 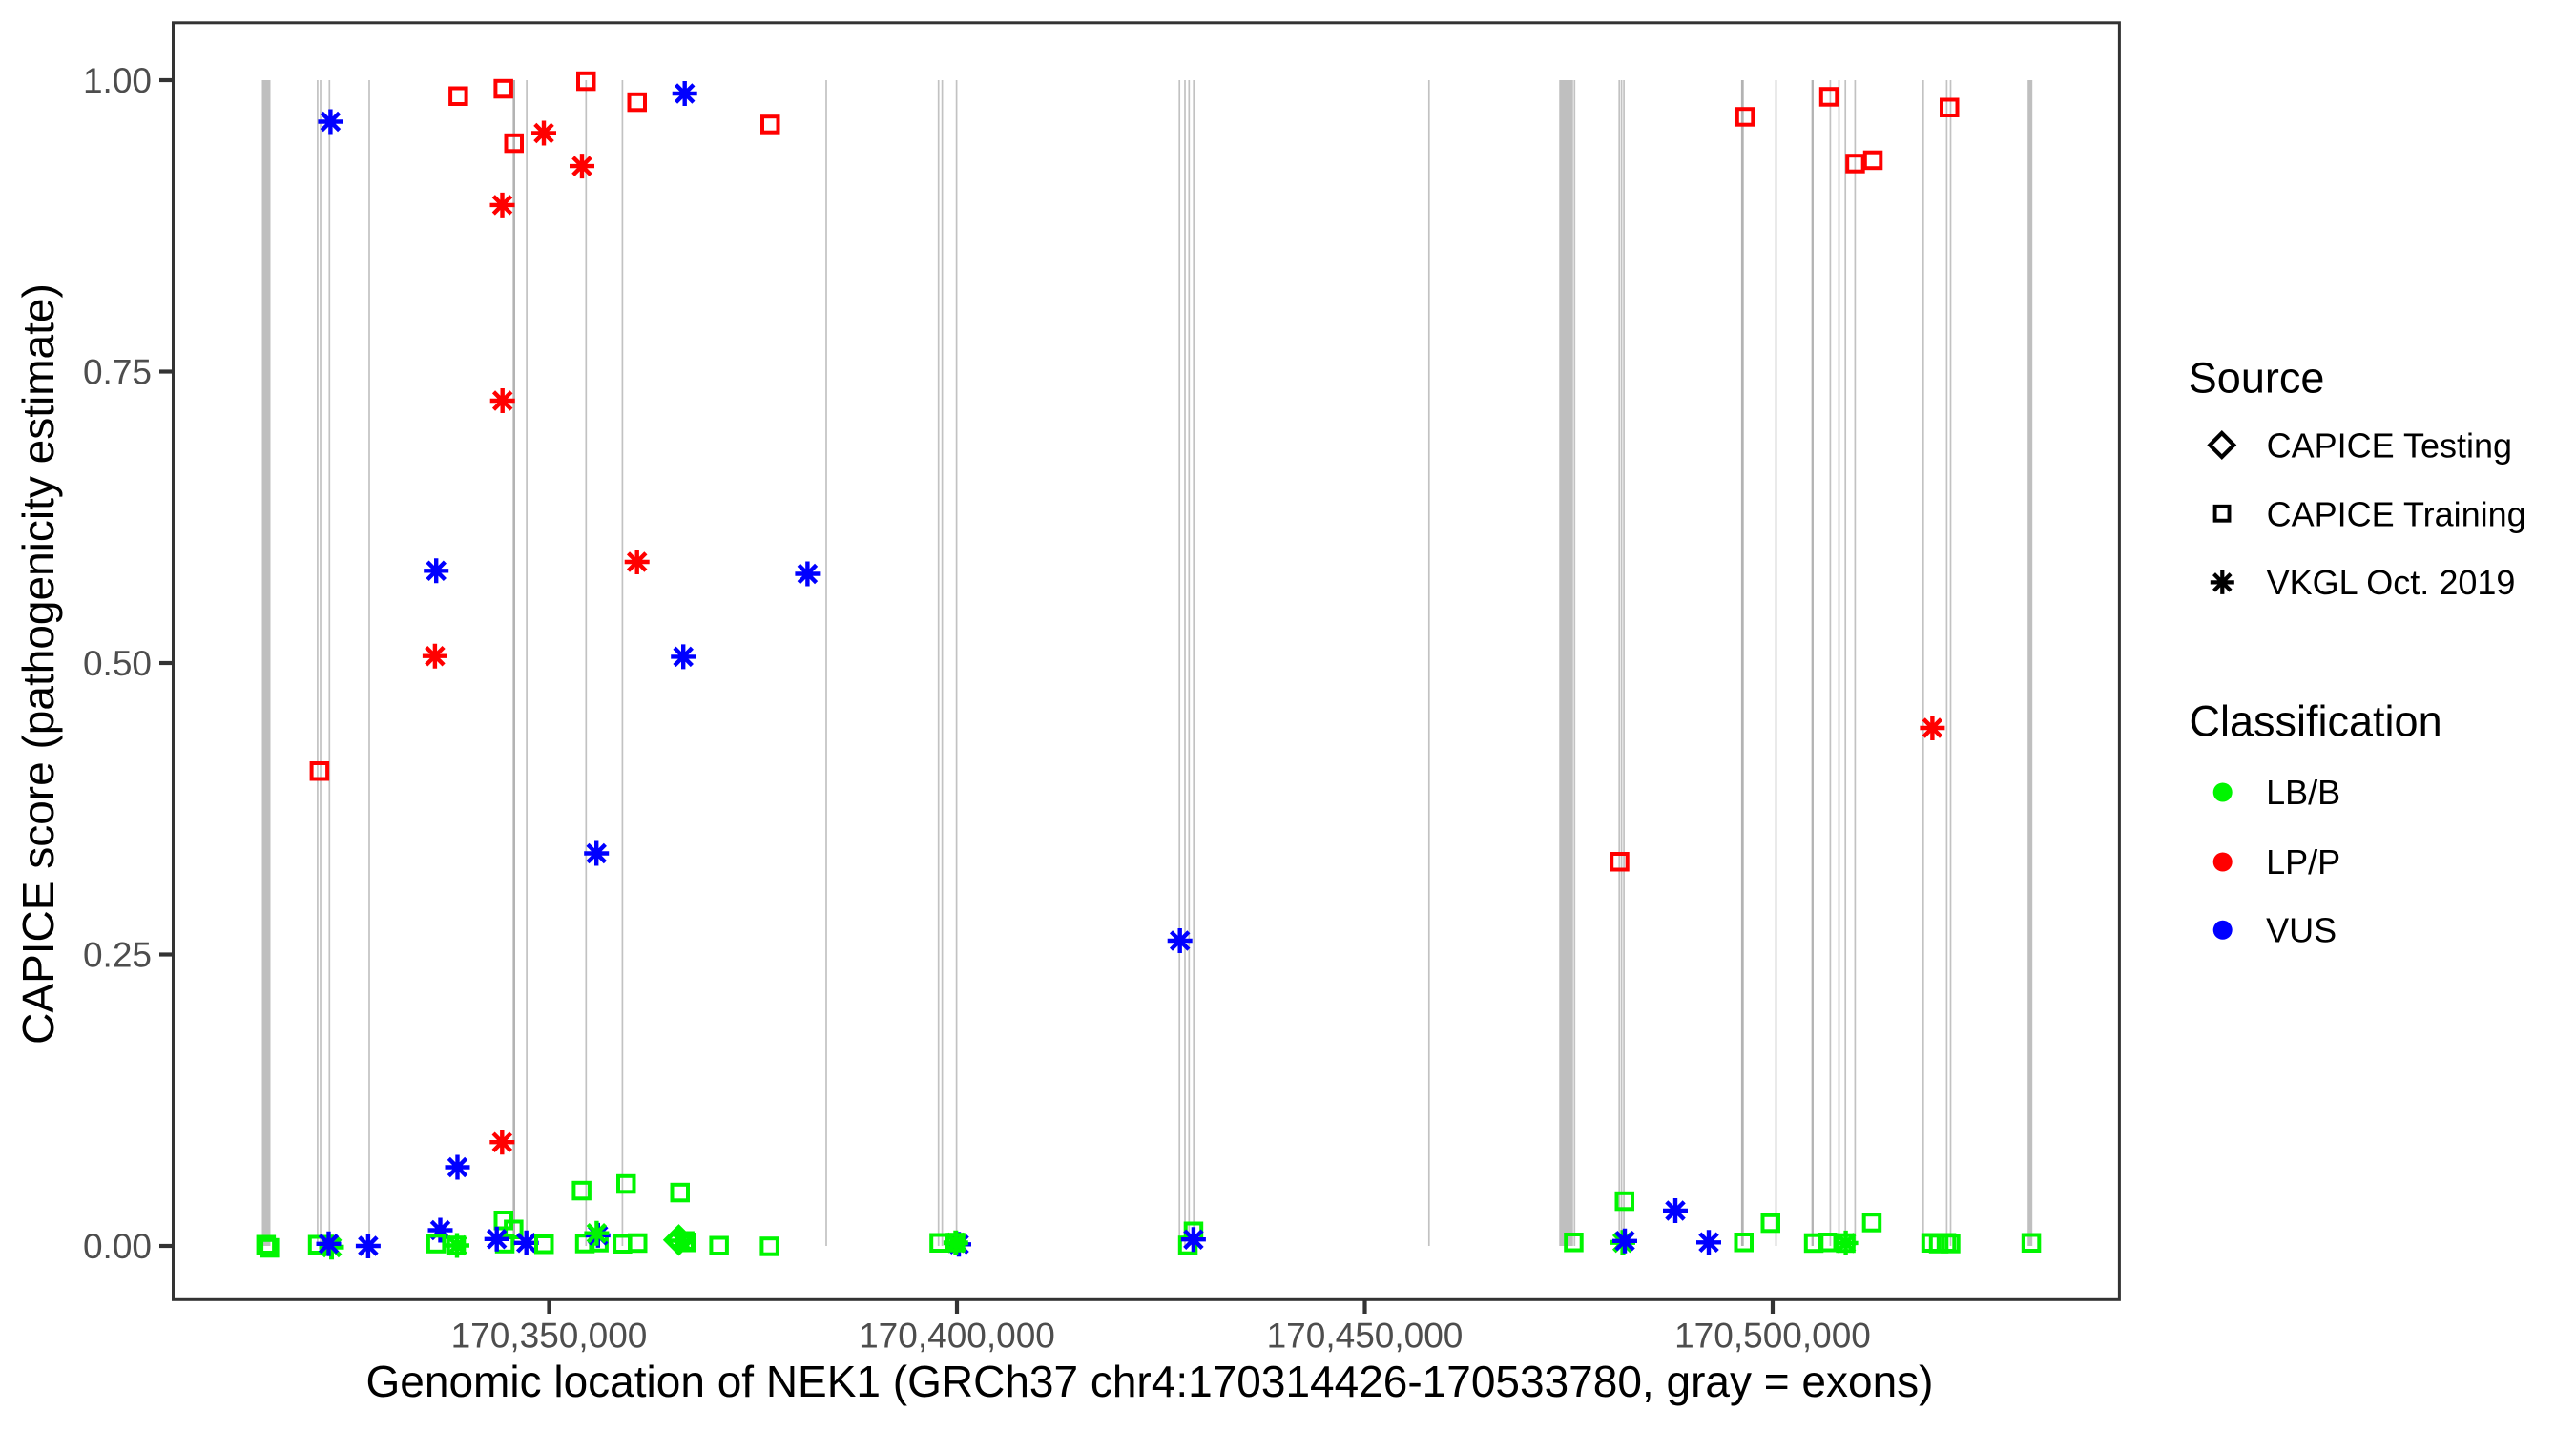 I want to click on svg-text: LB/B, so click(x=2303, y=792).